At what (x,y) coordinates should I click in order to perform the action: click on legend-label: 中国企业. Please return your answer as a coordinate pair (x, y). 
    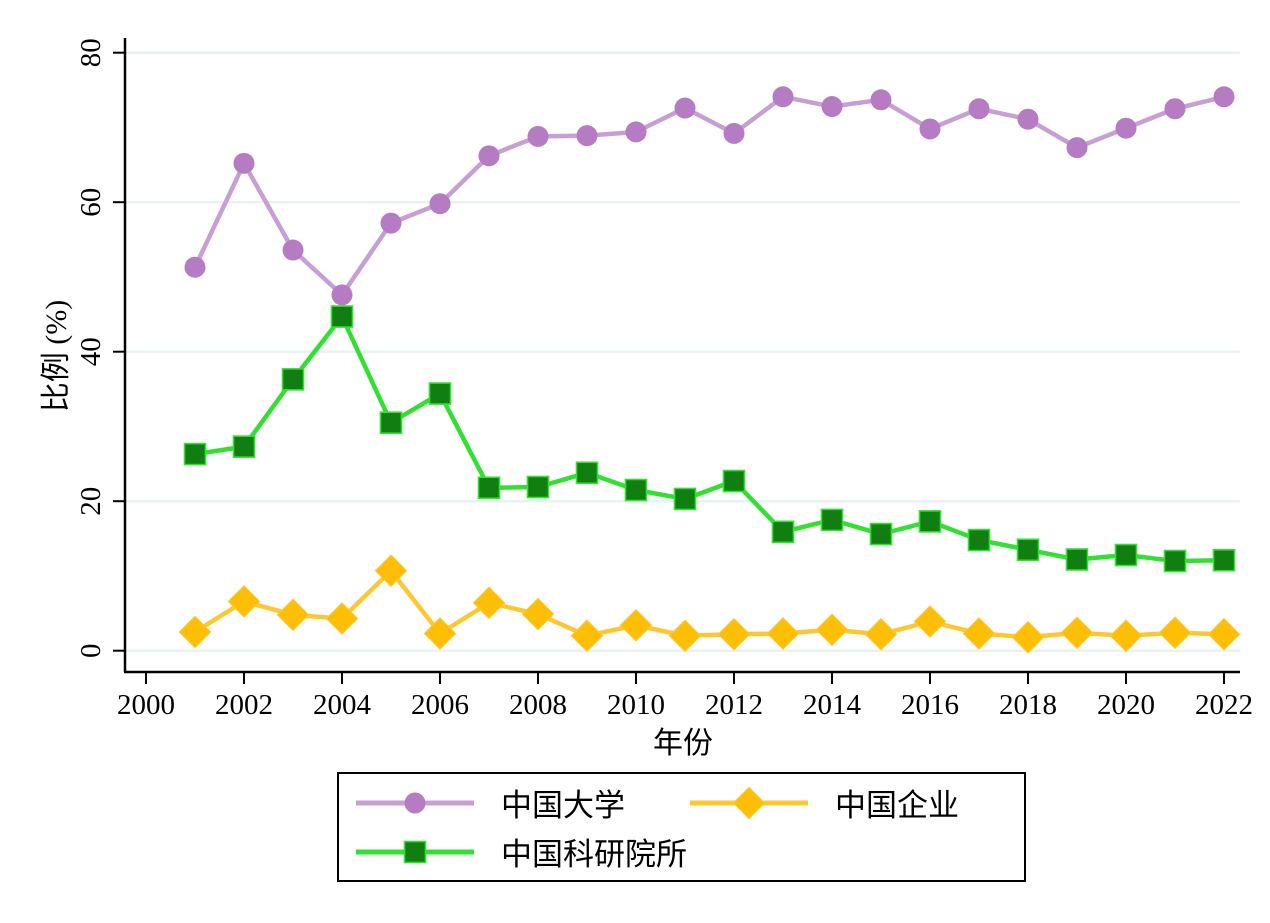
    Looking at the image, I should click on (897, 805).